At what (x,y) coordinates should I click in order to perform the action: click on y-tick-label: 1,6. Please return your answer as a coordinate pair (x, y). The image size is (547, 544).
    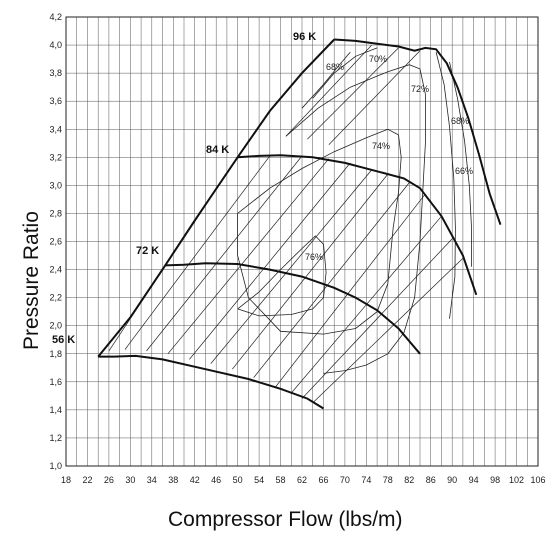
    Looking at the image, I should click on (55, 382).